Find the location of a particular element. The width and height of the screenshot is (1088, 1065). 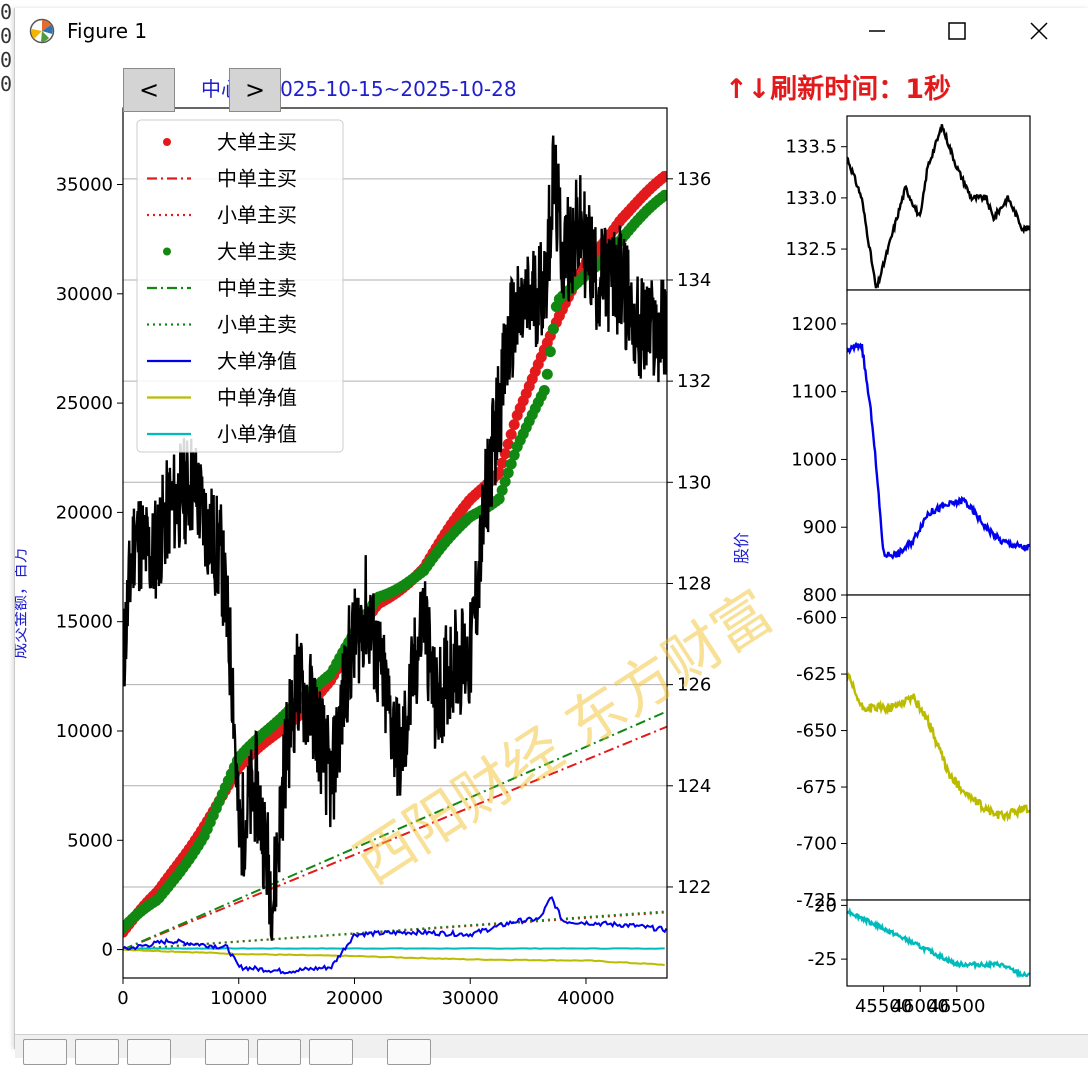

minimize-icon is located at coordinates (877, 31).